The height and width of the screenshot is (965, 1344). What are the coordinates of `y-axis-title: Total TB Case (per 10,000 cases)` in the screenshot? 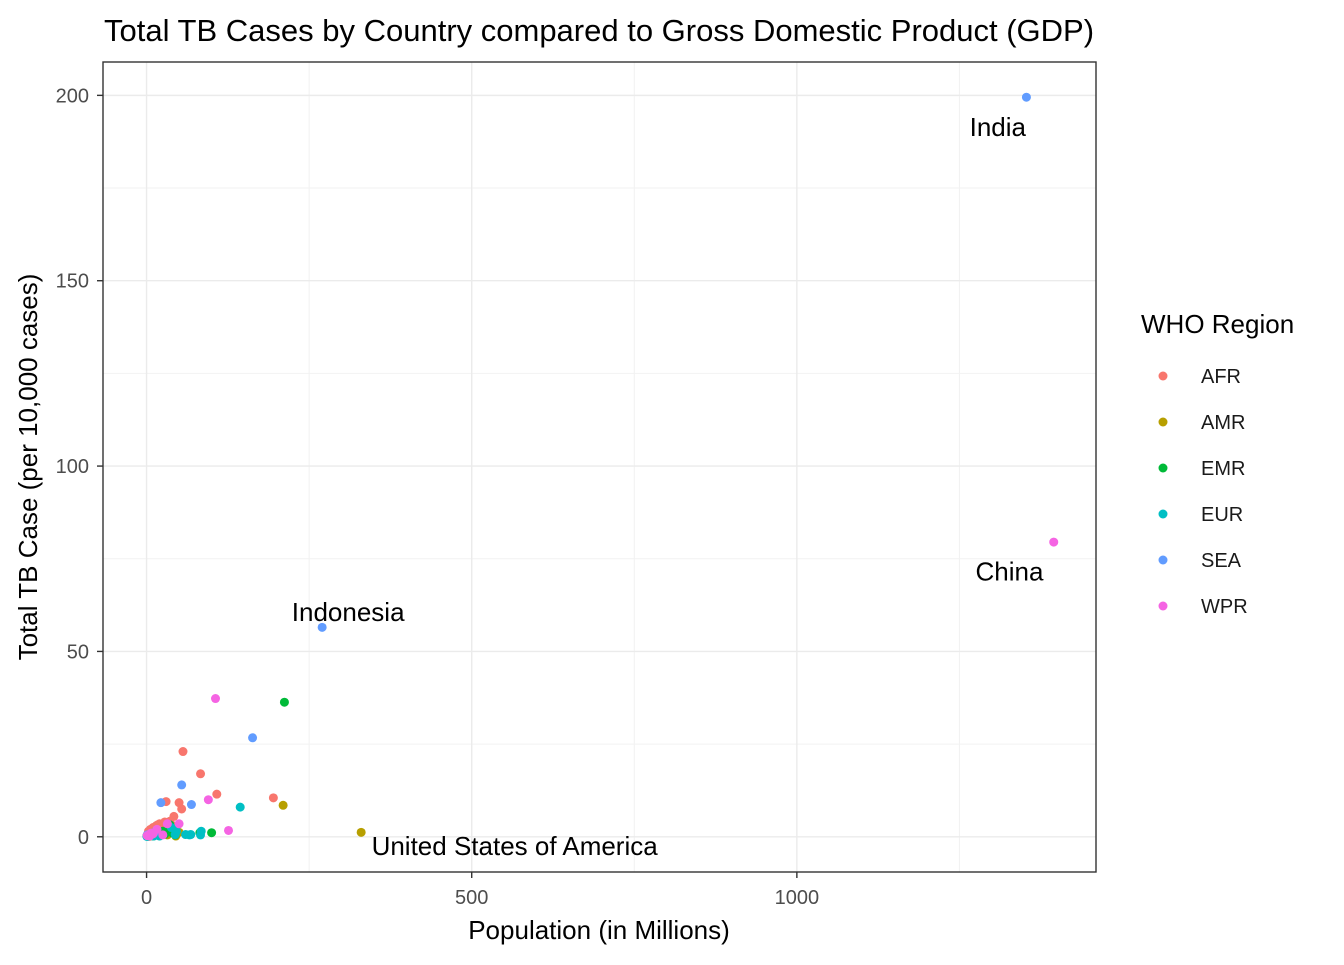 It's located at (28, 467).